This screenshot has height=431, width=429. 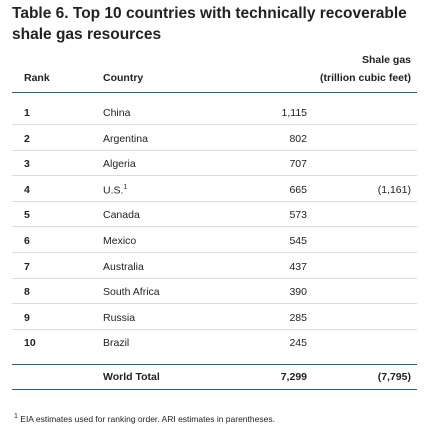 I want to click on shale-gas-value: 802, so click(x=298, y=139).